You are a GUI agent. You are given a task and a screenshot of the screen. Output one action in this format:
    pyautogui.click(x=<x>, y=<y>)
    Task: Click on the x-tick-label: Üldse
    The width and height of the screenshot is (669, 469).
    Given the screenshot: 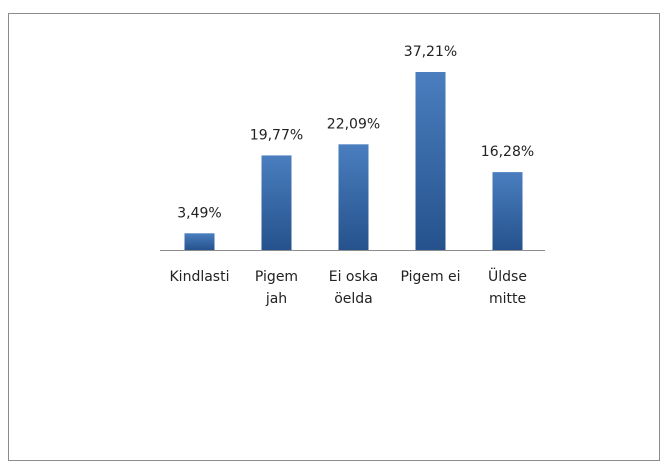 What is the action you would take?
    pyautogui.click(x=507, y=276)
    